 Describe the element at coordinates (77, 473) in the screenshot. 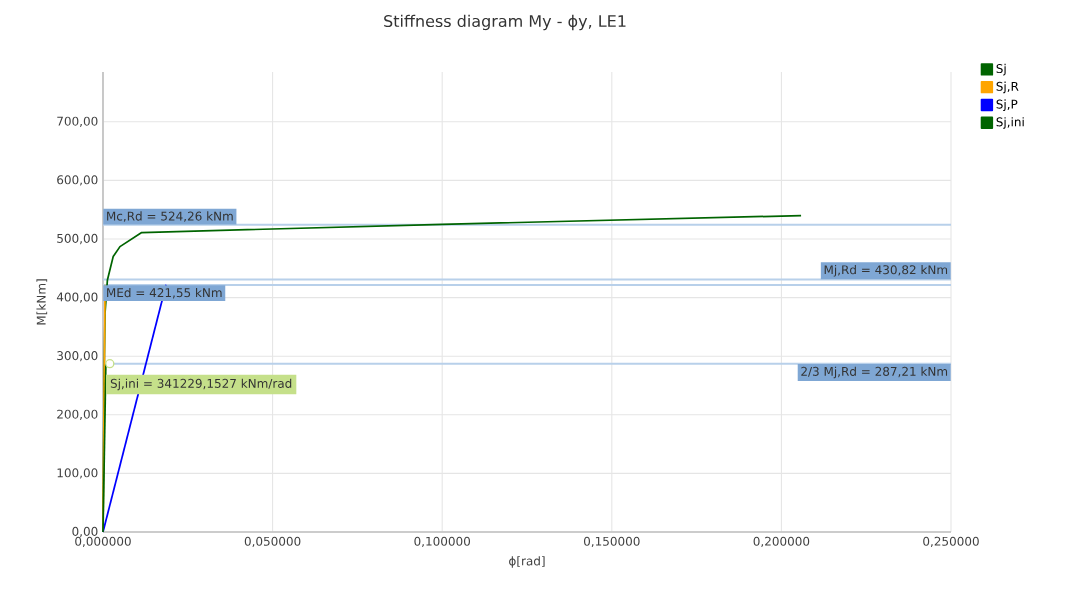

I see `y-tick-label: 100,00` at that location.